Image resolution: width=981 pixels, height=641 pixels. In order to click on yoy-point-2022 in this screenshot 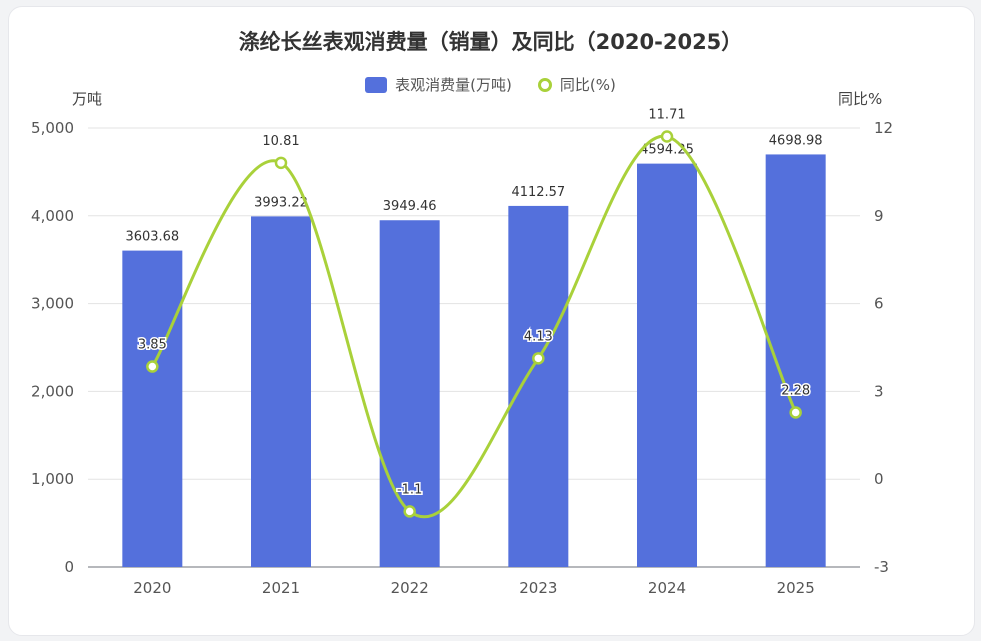, I will do `click(409, 511)`.